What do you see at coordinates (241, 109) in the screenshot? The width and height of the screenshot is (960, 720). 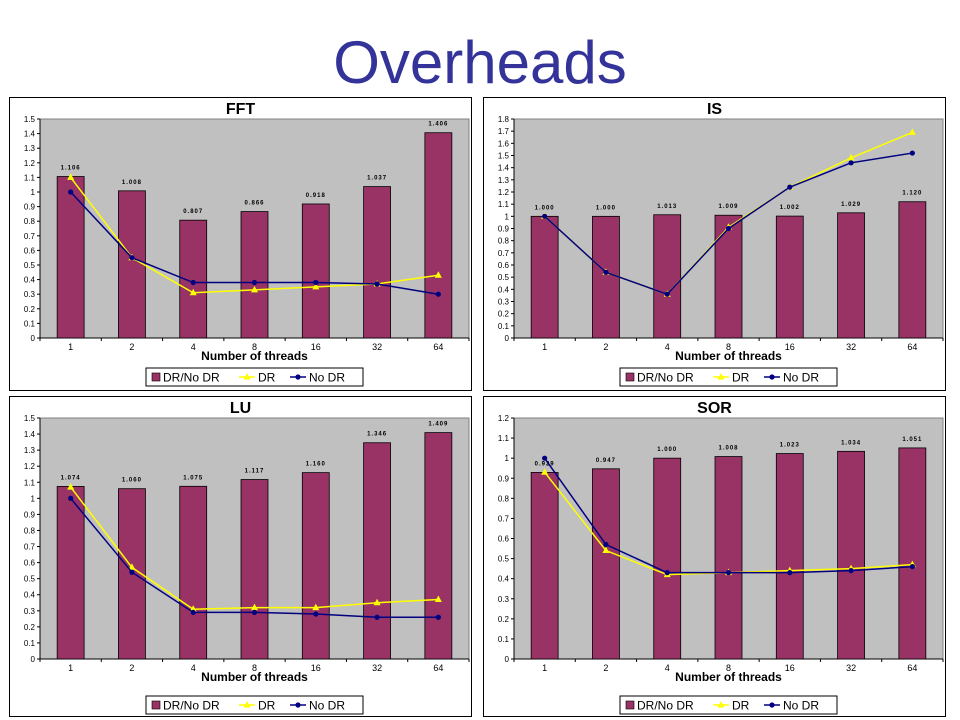 I see `chart-title: FFT` at bounding box center [241, 109].